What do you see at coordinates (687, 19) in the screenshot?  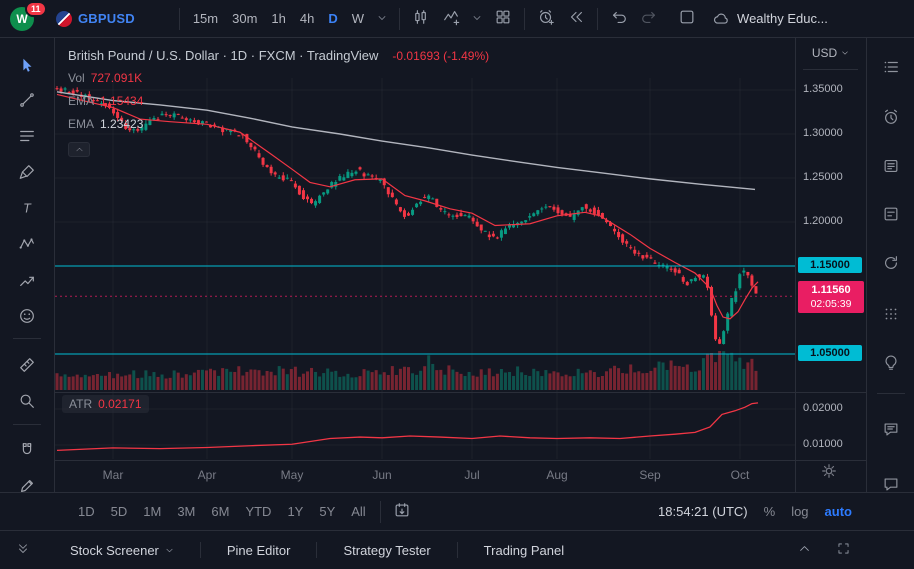 I see `save-layout-button` at bounding box center [687, 19].